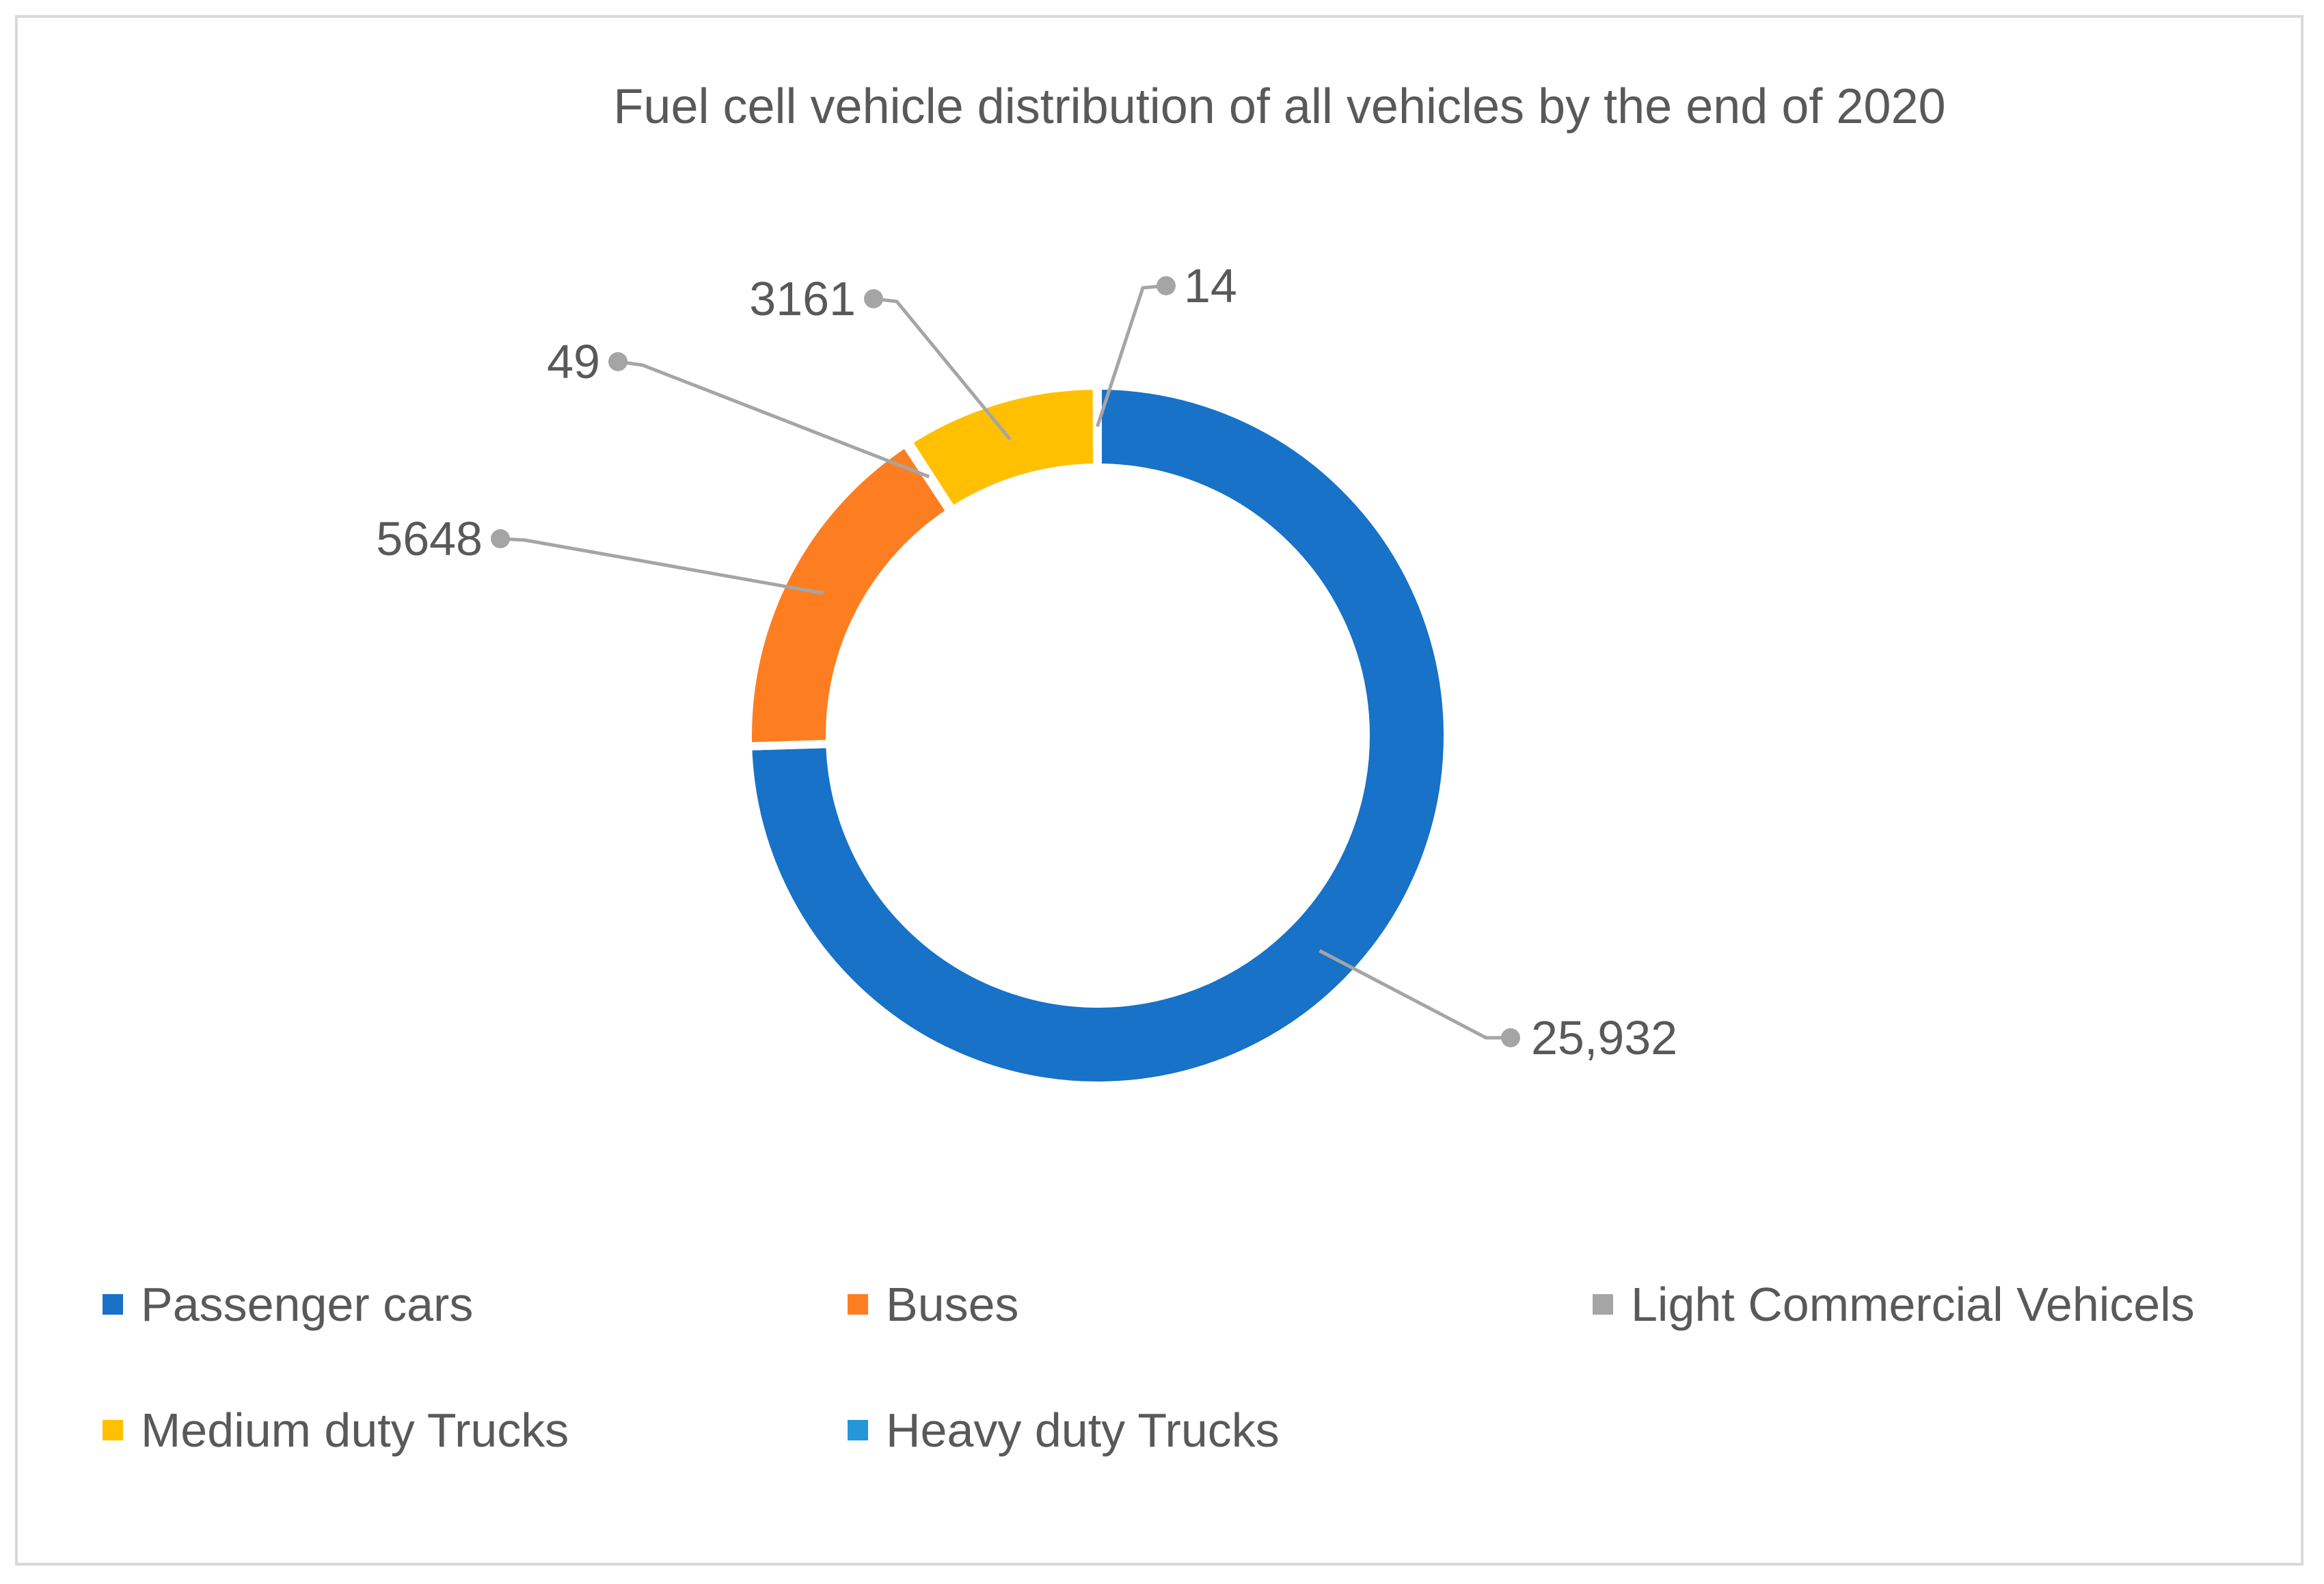 The width and height of the screenshot is (2324, 1584). What do you see at coordinates (355, 1431) in the screenshot?
I see `legend-label: Medium duty Trucks` at bounding box center [355, 1431].